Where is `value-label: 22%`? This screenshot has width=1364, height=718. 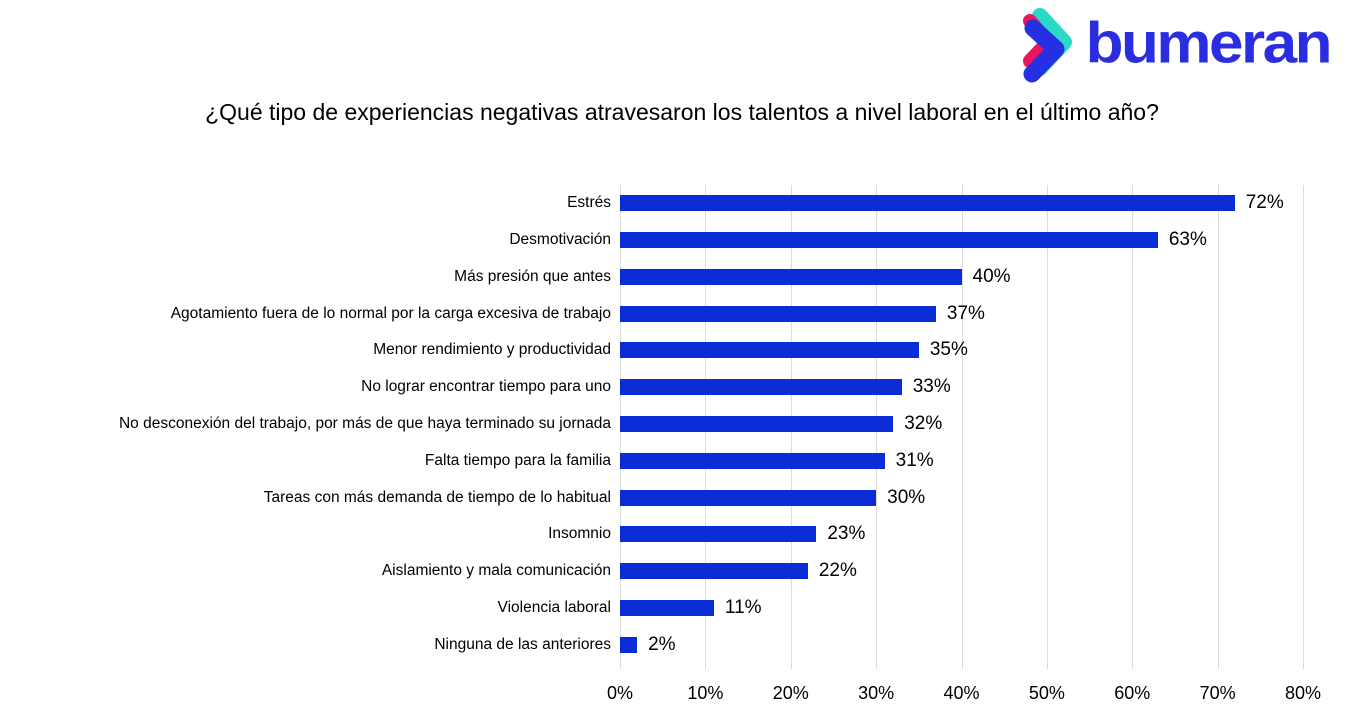 value-label: 22% is located at coordinates (837, 571).